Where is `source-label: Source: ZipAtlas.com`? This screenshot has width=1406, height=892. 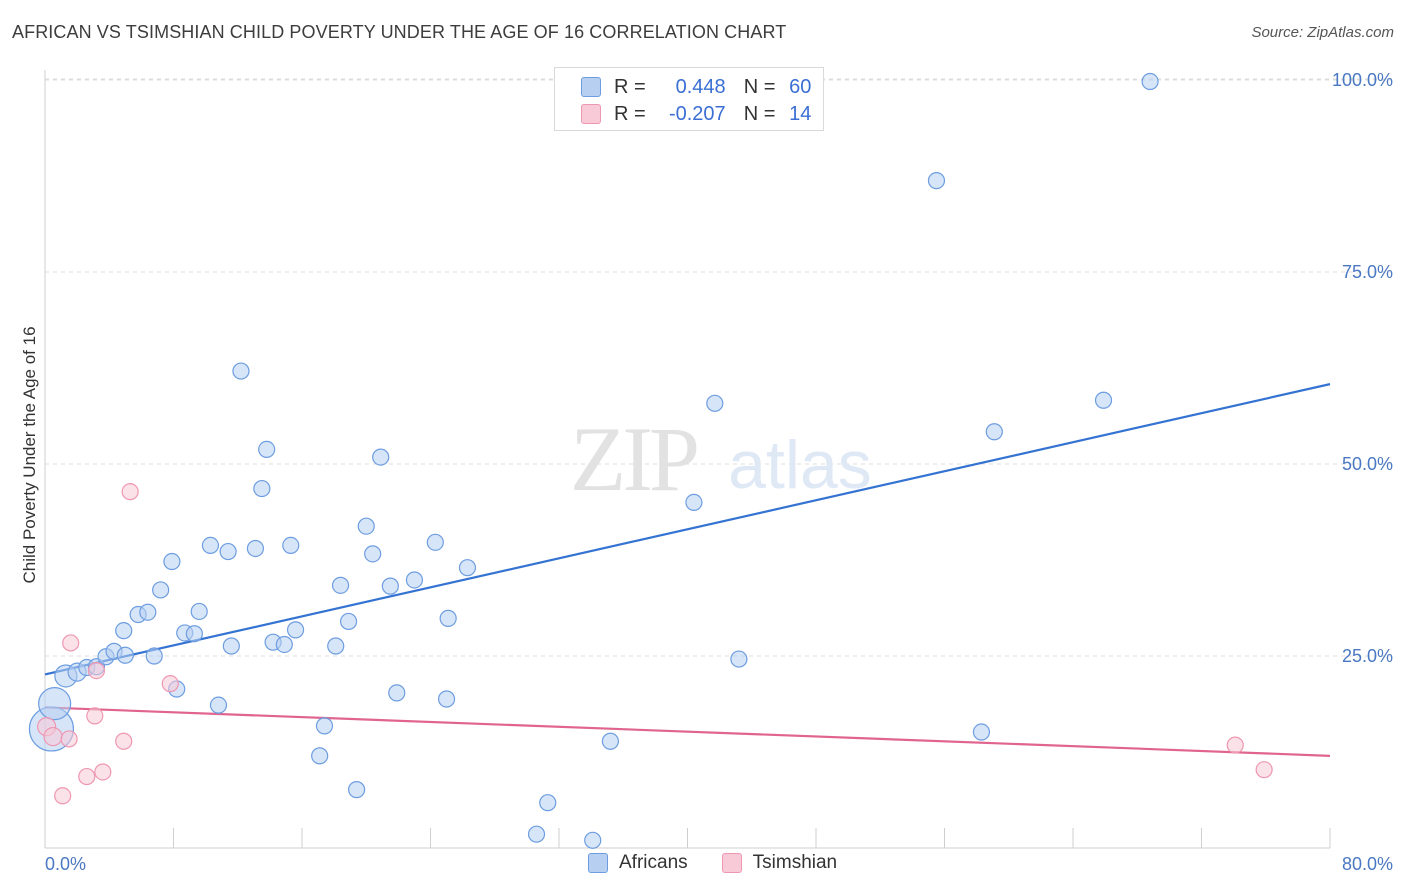 source-label: Source: ZipAtlas.com is located at coordinates (1322, 32).